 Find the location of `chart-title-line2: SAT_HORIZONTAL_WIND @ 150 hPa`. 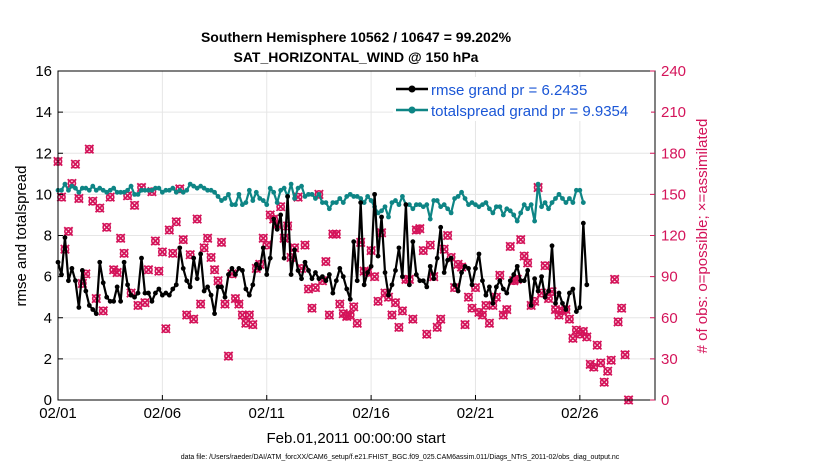

chart-title-line2: SAT_HORIZONTAL_WIND @ 150 hPa is located at coordinates (356, 57).